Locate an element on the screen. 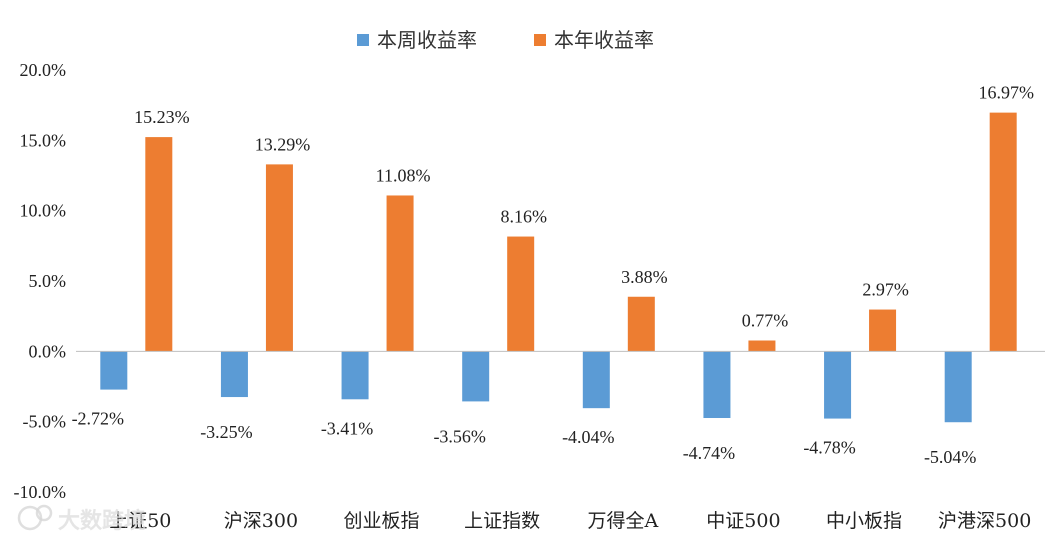 This screenshot has width=1061, height=538. data-label-weekly: -3.41% is located at coordinates (347, 428).